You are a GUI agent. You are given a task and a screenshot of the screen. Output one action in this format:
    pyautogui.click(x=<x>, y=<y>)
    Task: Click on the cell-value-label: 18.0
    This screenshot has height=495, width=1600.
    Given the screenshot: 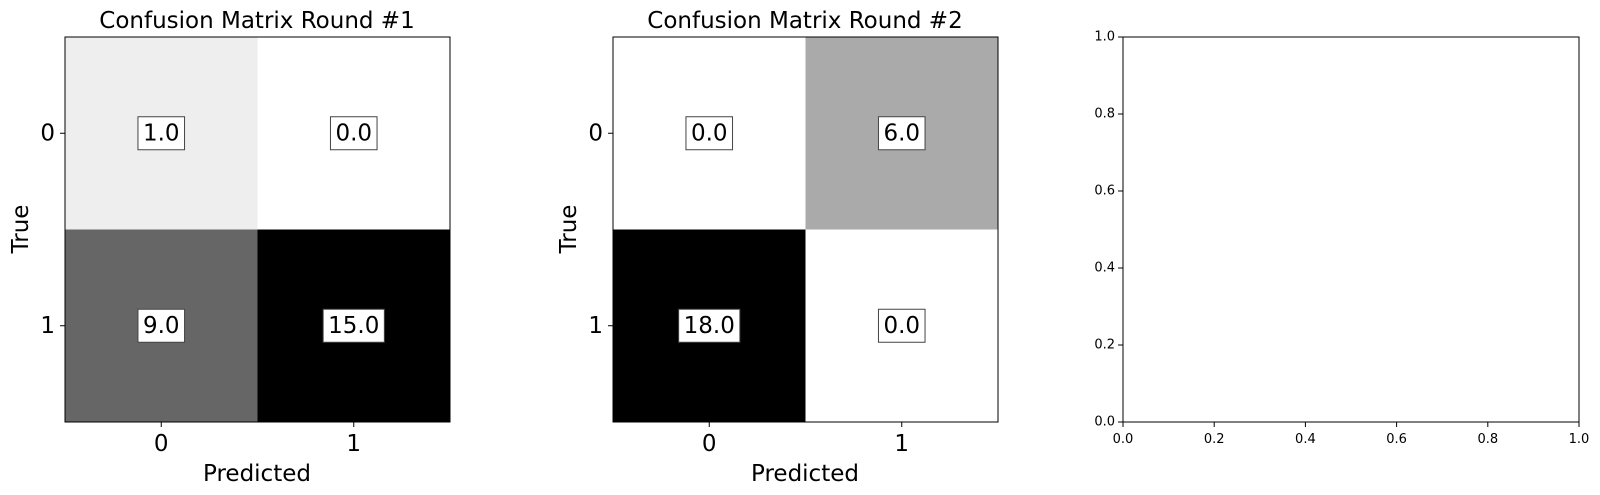 What is the action you would take?
    pyautogui.click(x=709, y=325)
    